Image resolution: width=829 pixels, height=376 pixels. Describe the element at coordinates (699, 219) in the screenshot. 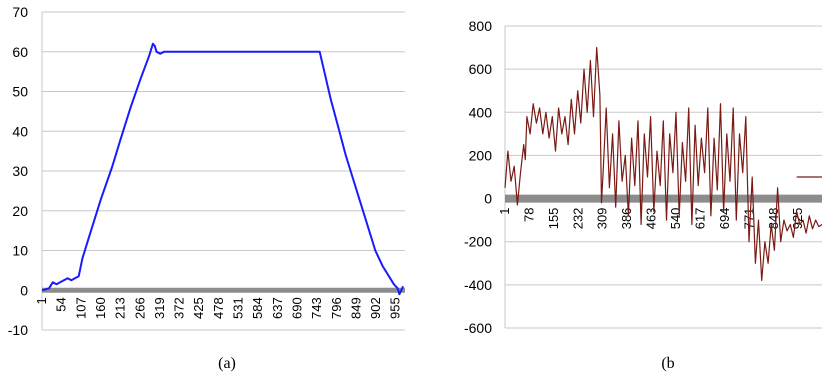

I see `x-tick-label: 617` at that location.